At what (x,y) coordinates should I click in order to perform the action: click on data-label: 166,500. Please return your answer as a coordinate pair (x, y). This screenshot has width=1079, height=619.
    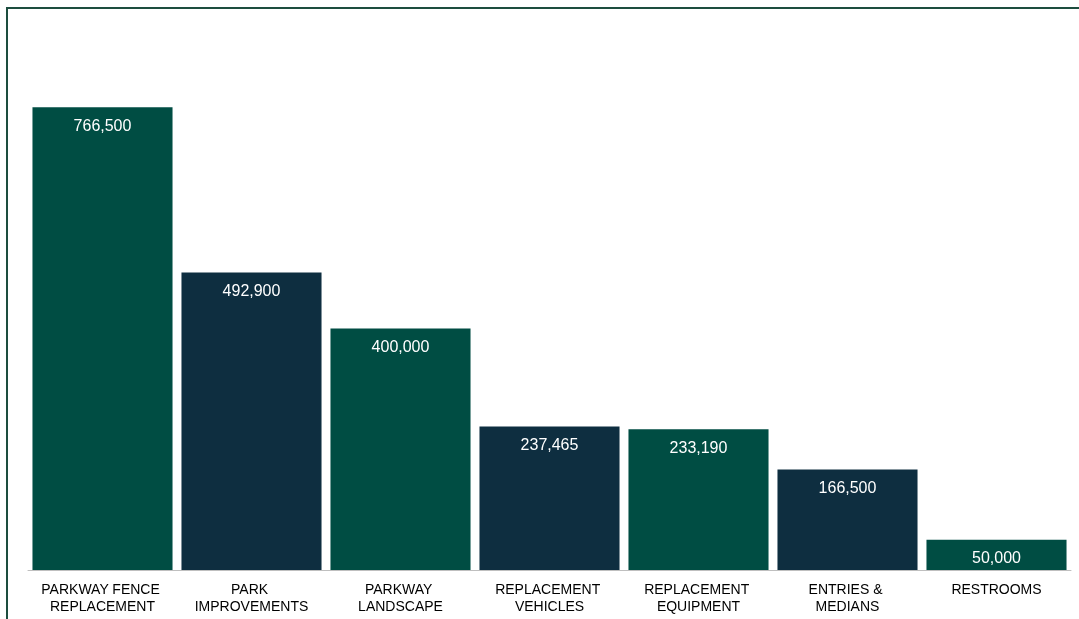
    Looking at the image, I should click on (847, 487).